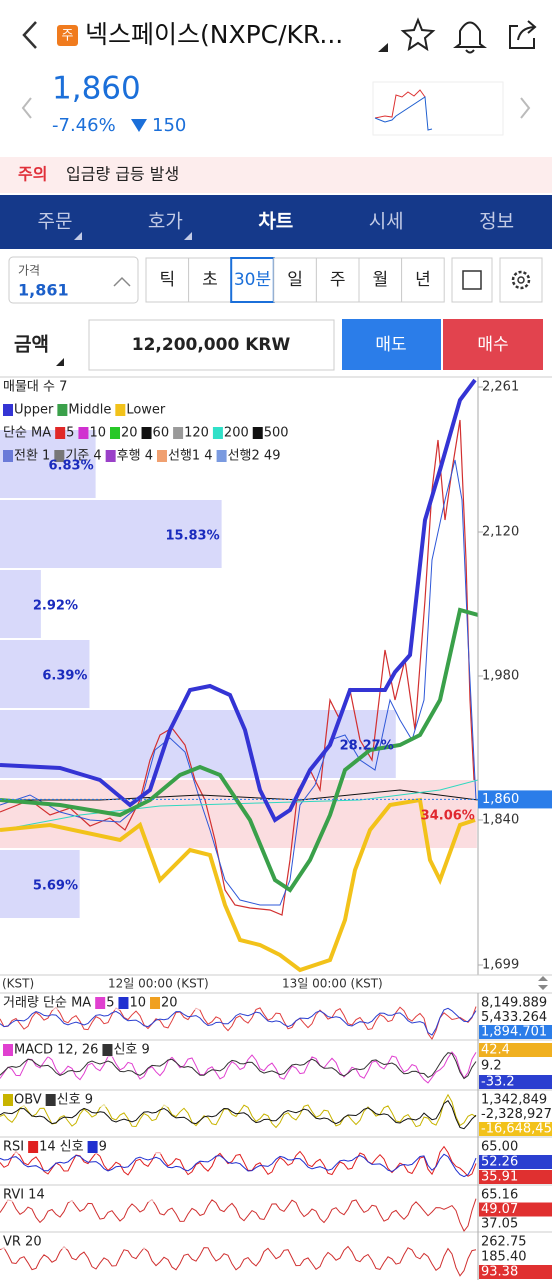 Image resolution: width=552 pixels, height=1280 pixels. I want to click on scale-toggle, so click(543, 983).